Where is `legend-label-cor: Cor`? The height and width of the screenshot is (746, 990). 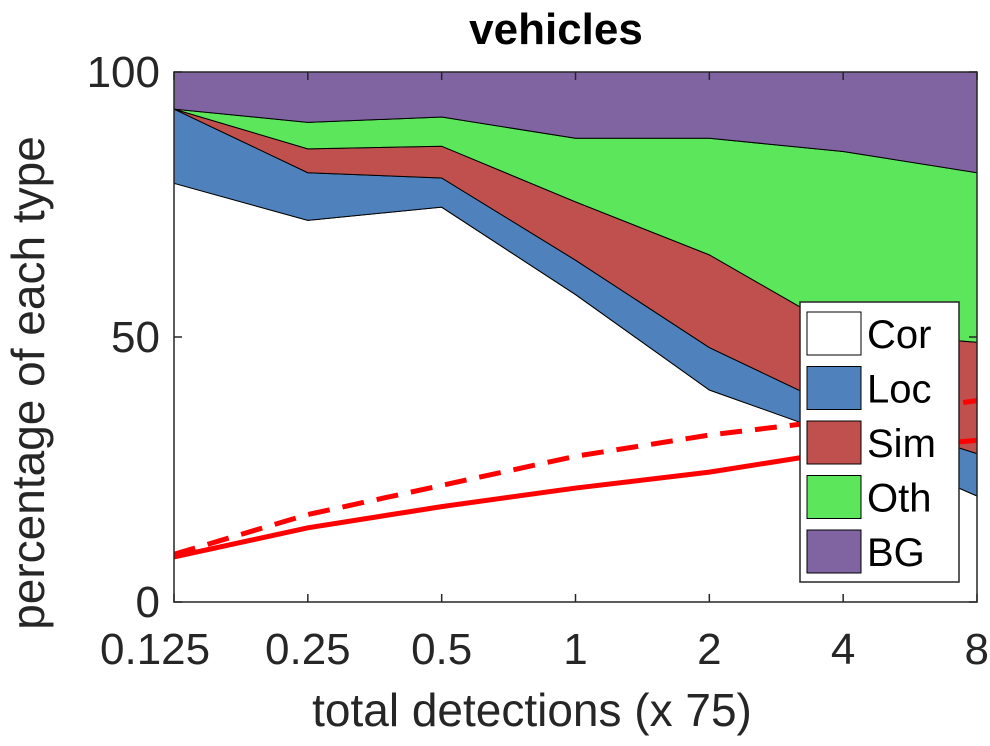
legend-label-cor: Cor is located at coordinates (899, 335).